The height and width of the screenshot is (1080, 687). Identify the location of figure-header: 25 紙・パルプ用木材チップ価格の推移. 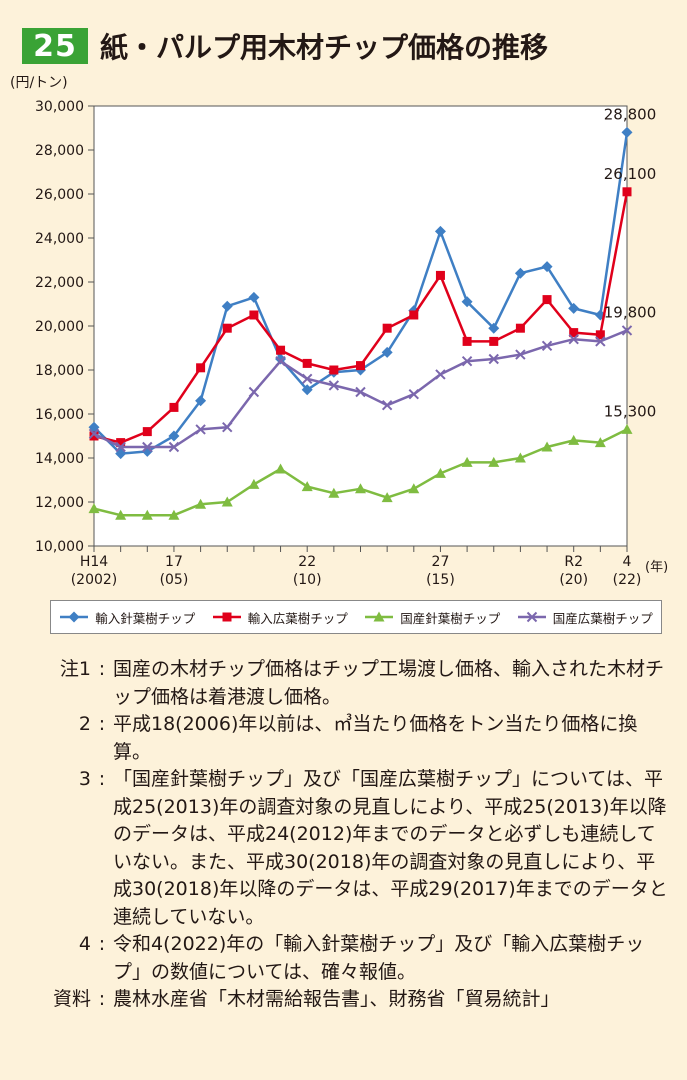
(285, 46).